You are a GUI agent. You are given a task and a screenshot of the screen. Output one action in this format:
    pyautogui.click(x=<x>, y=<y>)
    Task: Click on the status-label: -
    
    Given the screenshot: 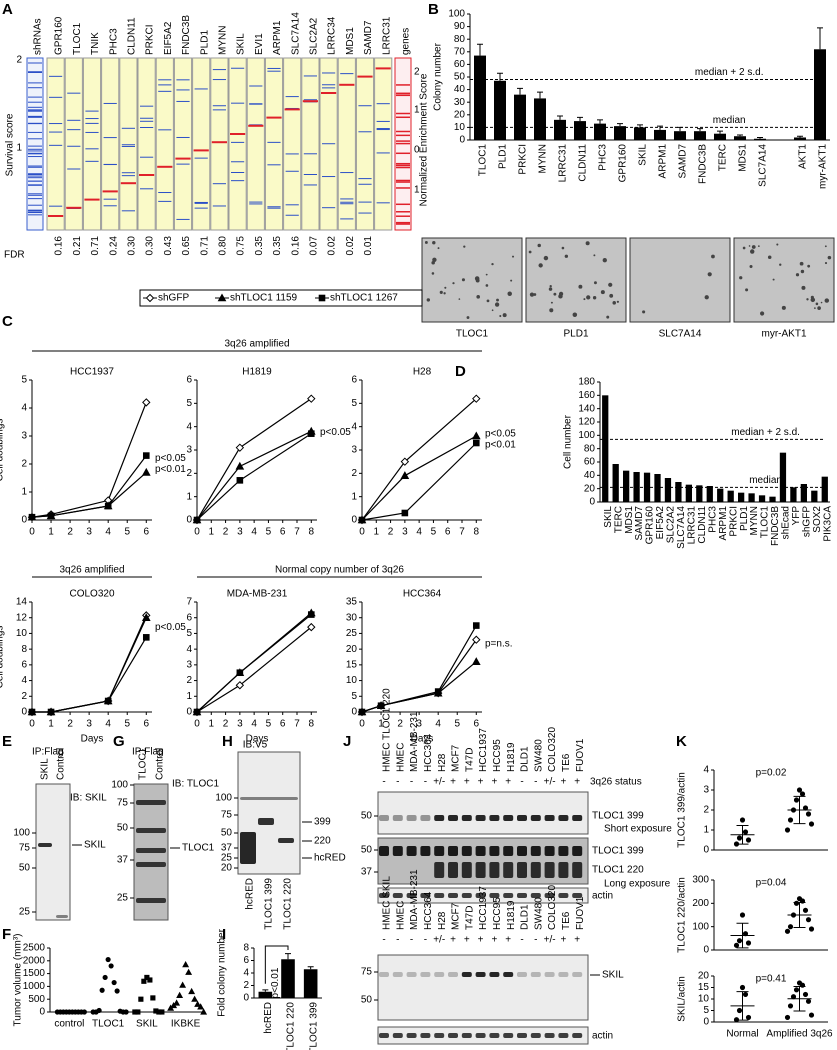 What is the action you would take?
    pyautogui.click(x=397, y=782)
    